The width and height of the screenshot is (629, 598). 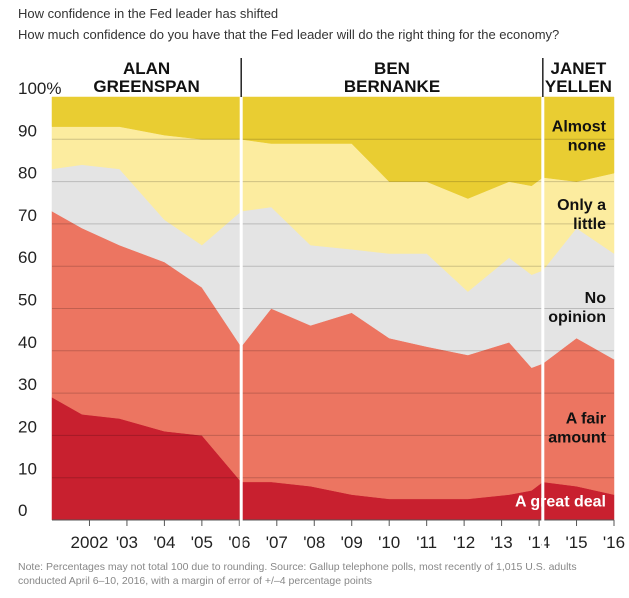 I want to click on y-tick-label: 10, so click(x=27, y=469).